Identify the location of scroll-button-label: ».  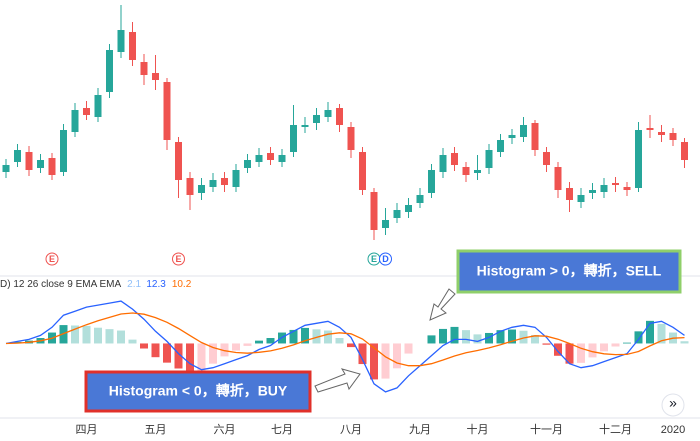
(673, 403).